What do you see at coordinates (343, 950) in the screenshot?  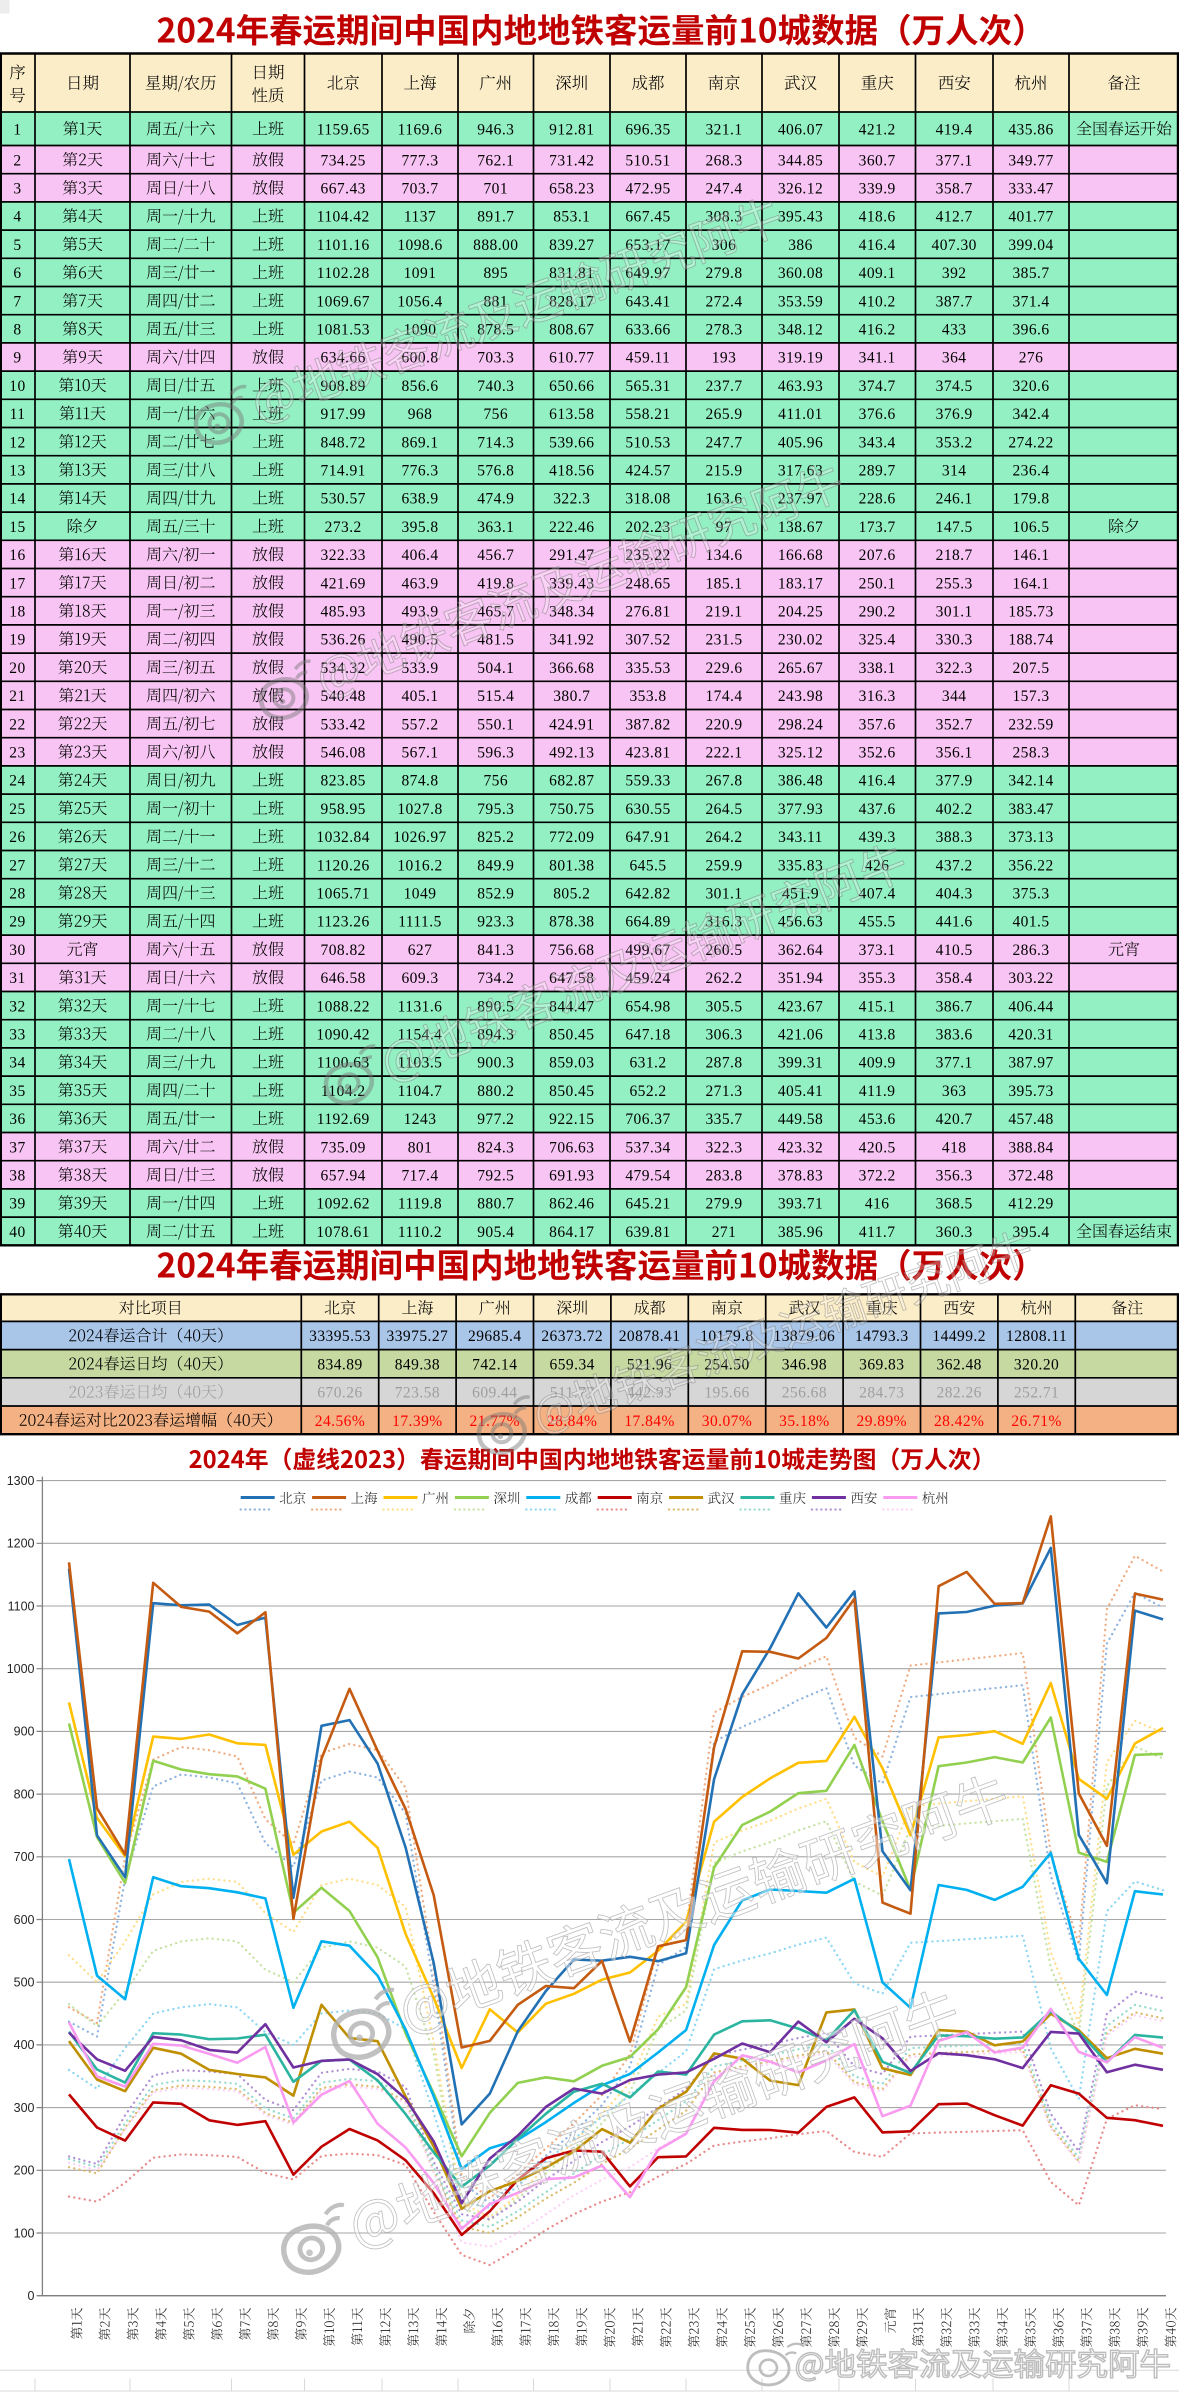 I see `svg-text: 708.82` at bounding box center [343, 950].